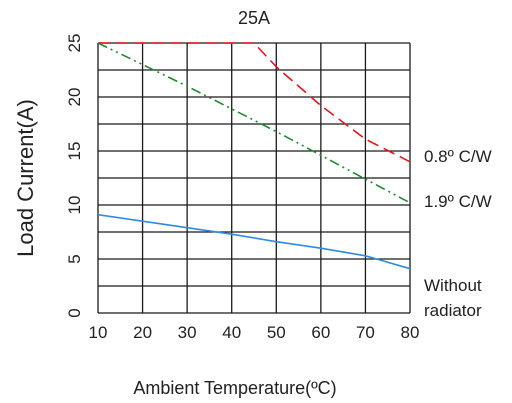 The image size is (512, 403). Describe the element at coordinates (142, 332) in the screenshot. I see `x-tick-label: 20` at that location.